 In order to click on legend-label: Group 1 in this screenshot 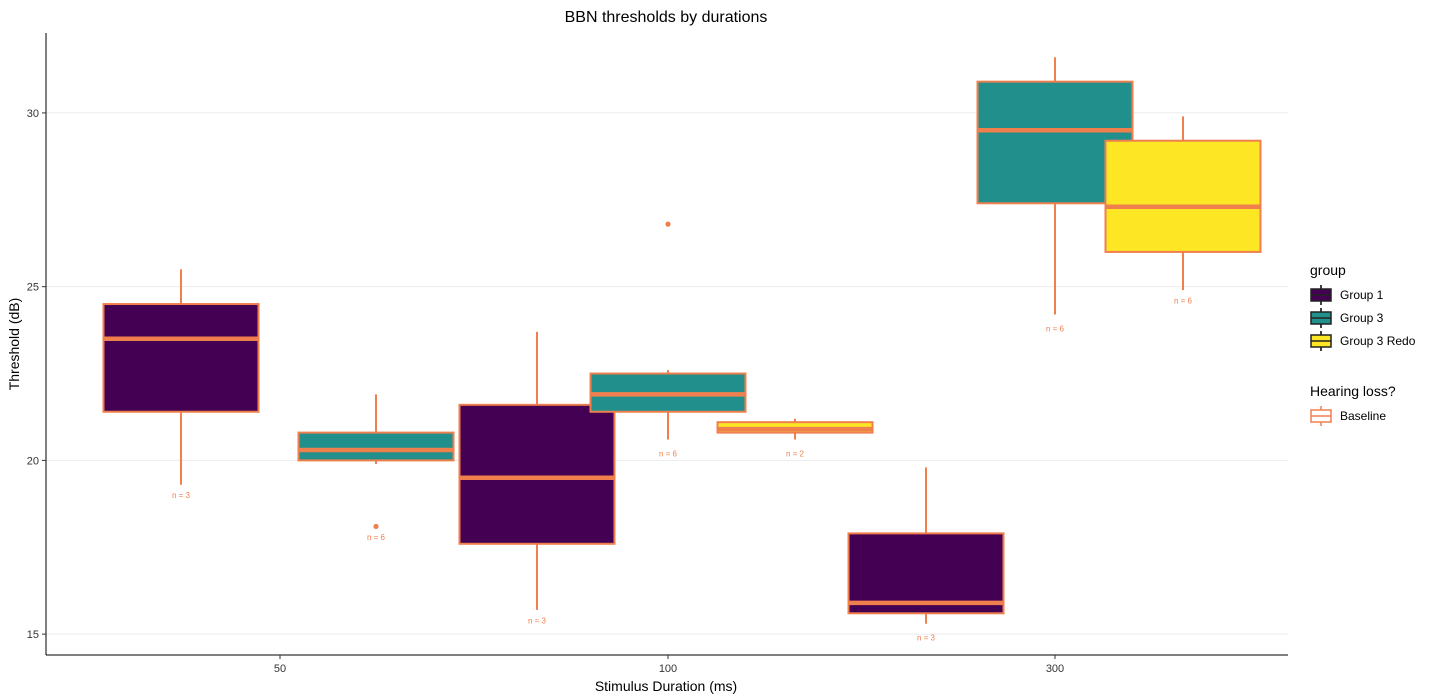, I will do `click(1362, 295)`.